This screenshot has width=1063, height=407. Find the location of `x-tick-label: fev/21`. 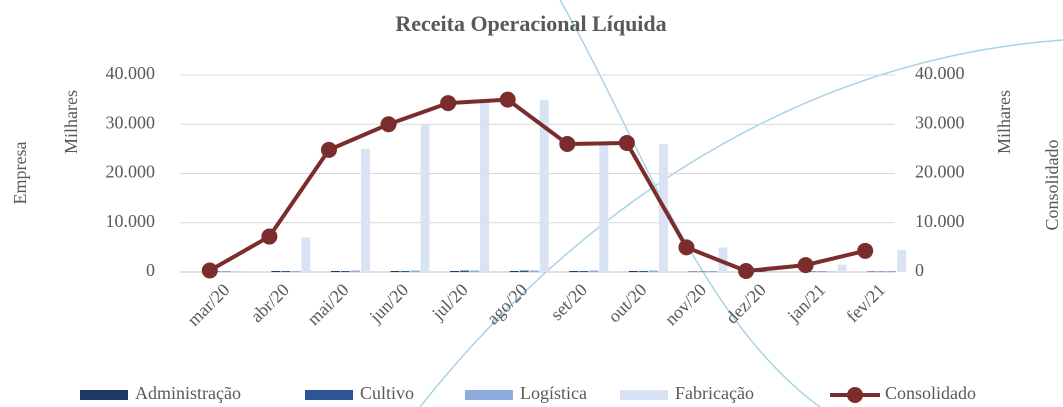

x-tick-label: fev/21 is located at coordinates (865, 303).